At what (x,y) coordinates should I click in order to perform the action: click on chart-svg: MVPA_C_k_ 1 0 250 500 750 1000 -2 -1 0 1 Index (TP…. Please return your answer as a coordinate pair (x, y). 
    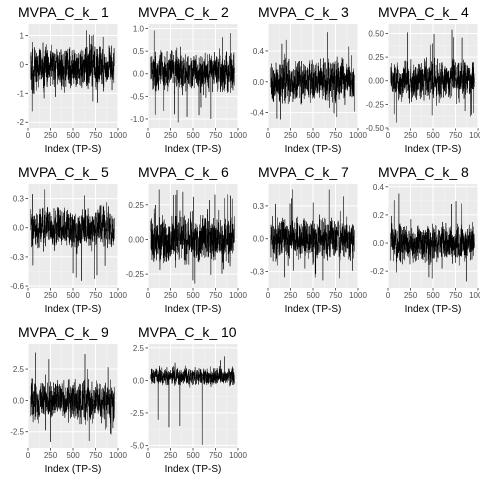
    Looking at the image, I should click on (72, 79).